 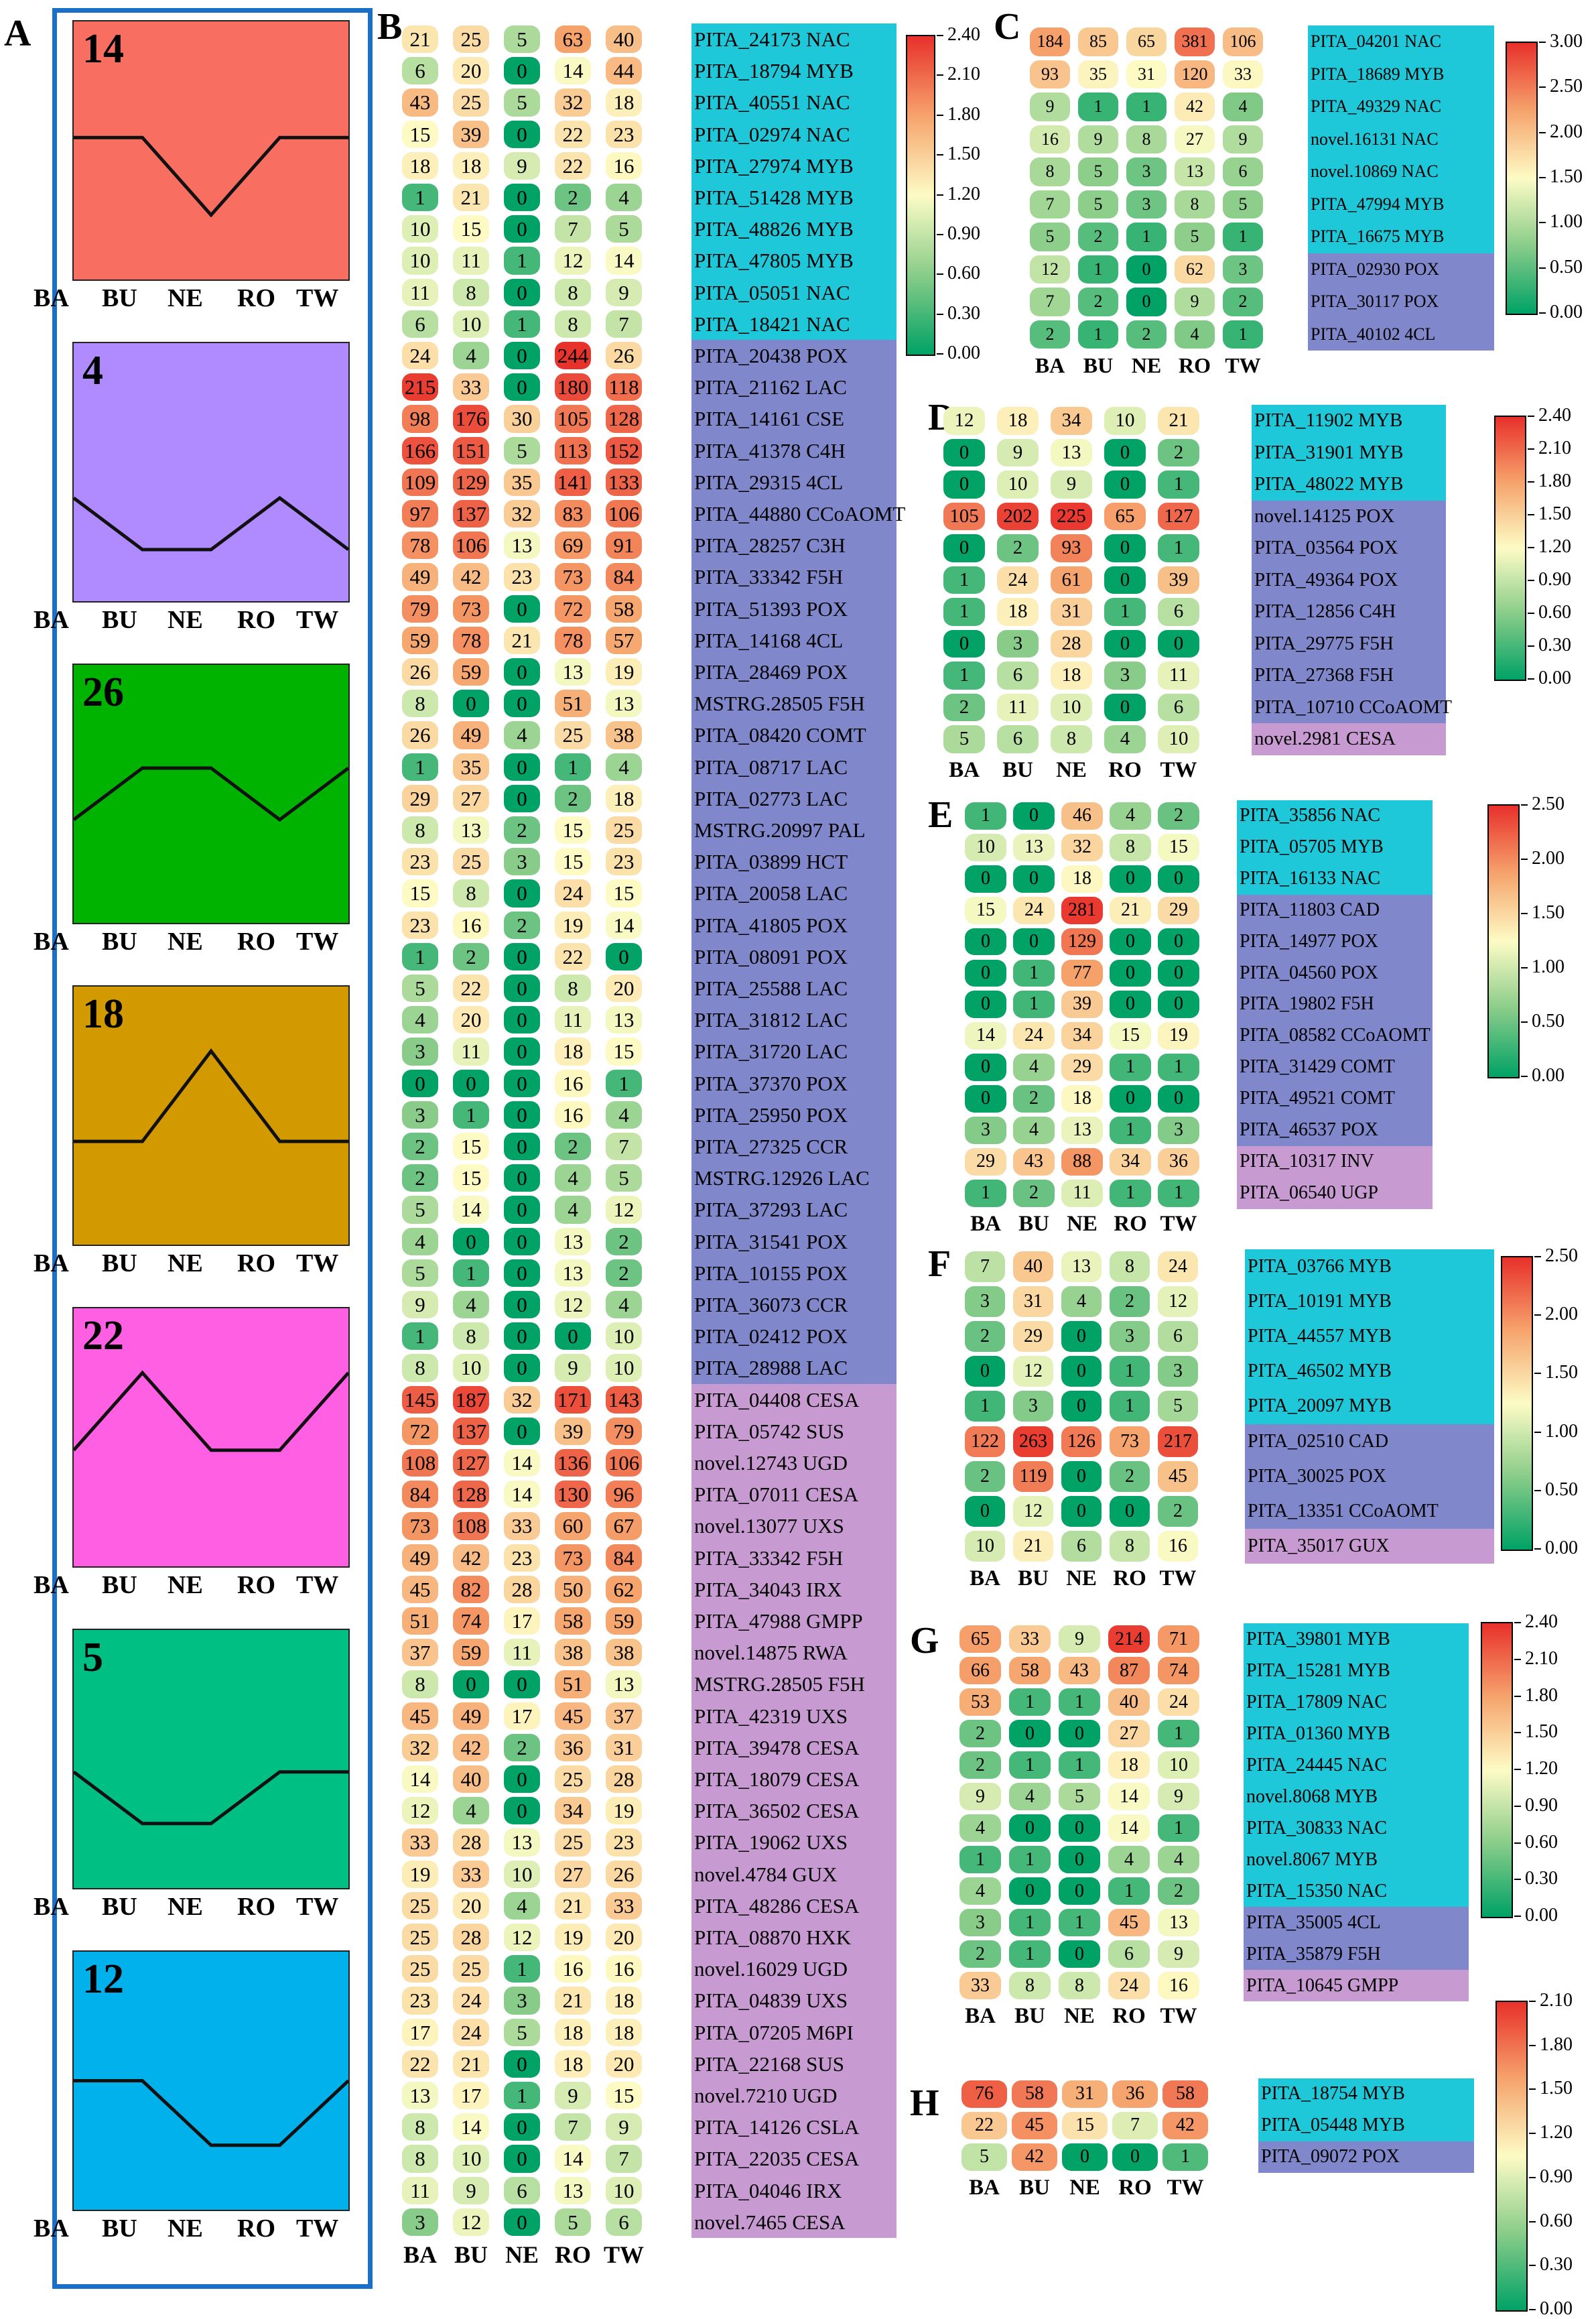 What do you see at coordinates (420, 545) in the screenshot?
I see `heatmap-cell: 78` at bounding box center [420, 545].